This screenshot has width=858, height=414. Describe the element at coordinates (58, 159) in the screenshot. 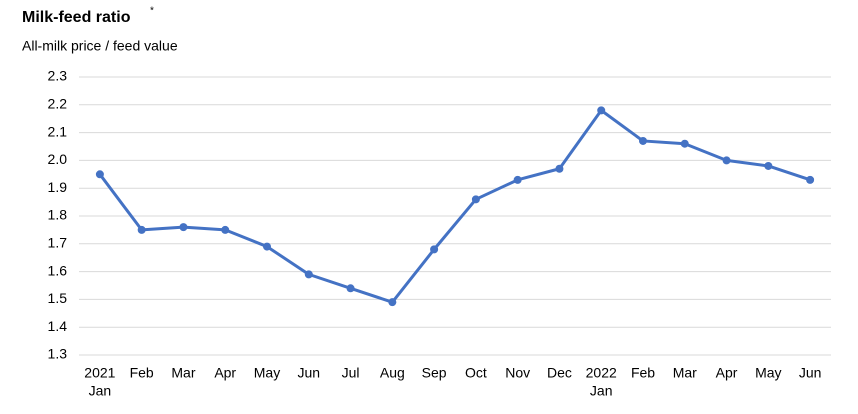

I see `y-tick-label: 2.0` at that location.